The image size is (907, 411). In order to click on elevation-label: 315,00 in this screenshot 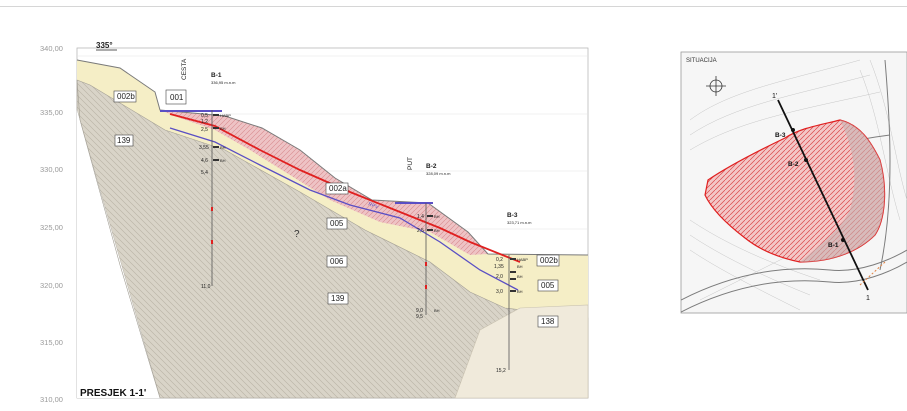, I will do `click(51, 342)`.